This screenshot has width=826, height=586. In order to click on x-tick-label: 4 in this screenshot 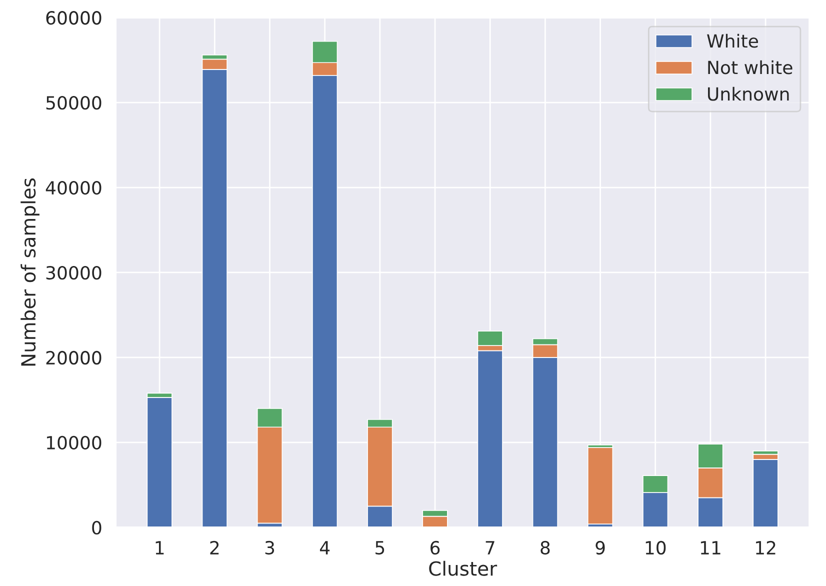, I will do `click(325, 547)`.